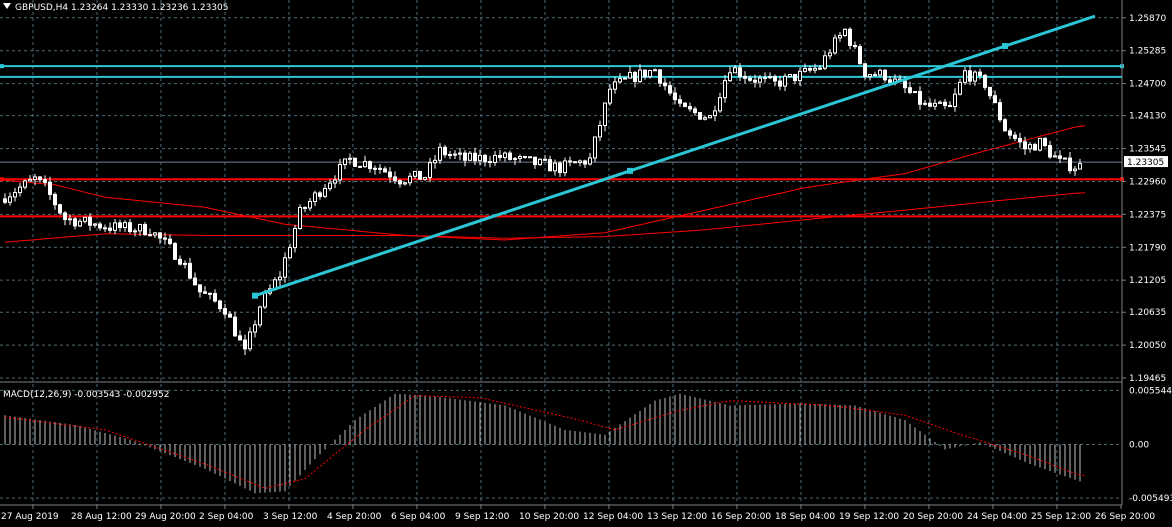 Image resolution: width=1172 pixels, height=527 pixels. What do you see at coordinates (1147, 85) in the screenshot?
I see `price-tick-label: 1.24700` at bounding box center [1147, 85].